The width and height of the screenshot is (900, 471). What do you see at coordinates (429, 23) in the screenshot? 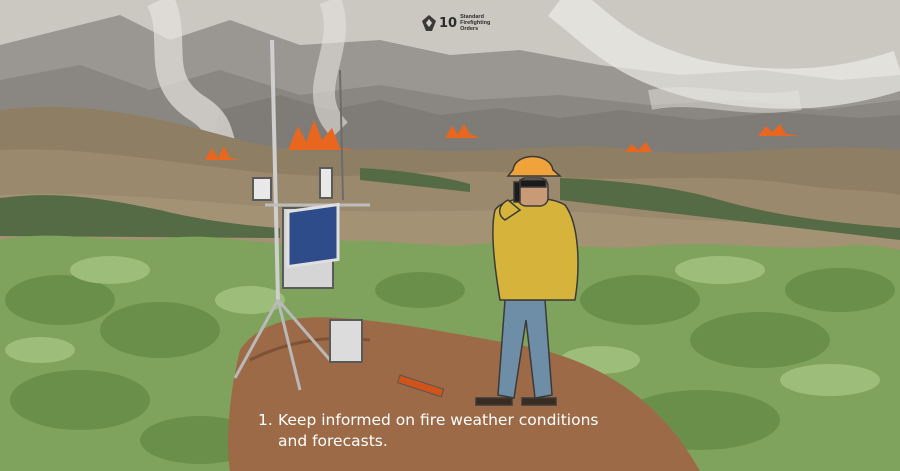
I see `firefighter-emblem-icon` at bounding box center [429, 23].